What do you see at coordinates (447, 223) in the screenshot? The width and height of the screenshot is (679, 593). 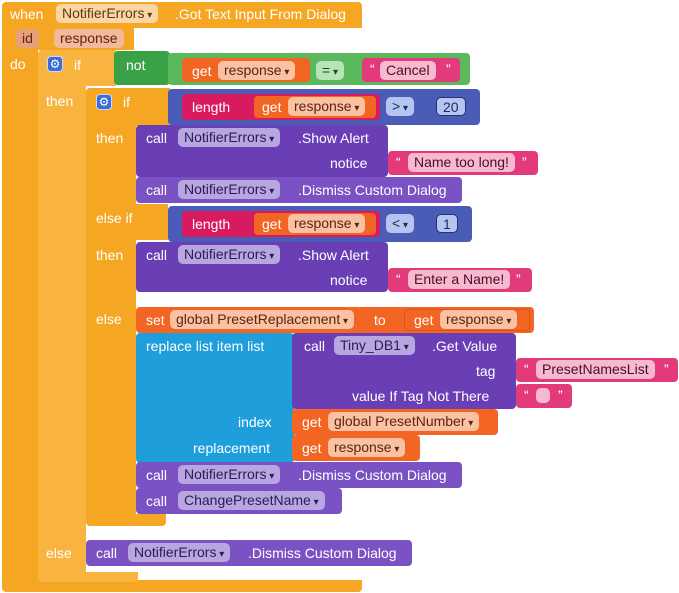 I see `number-1-field: 1` at bounding box center [447, 223].